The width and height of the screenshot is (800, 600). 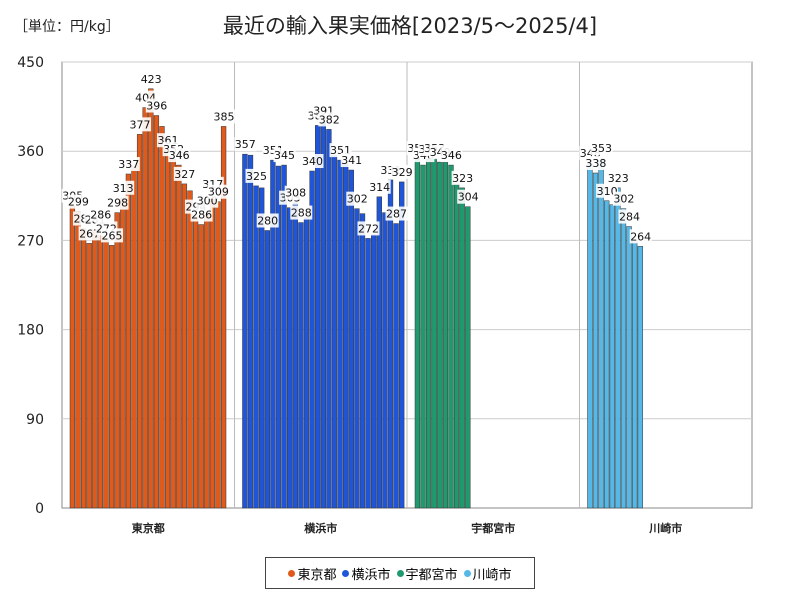 I want to click on data-label: 357, so click(x=245, y=144).